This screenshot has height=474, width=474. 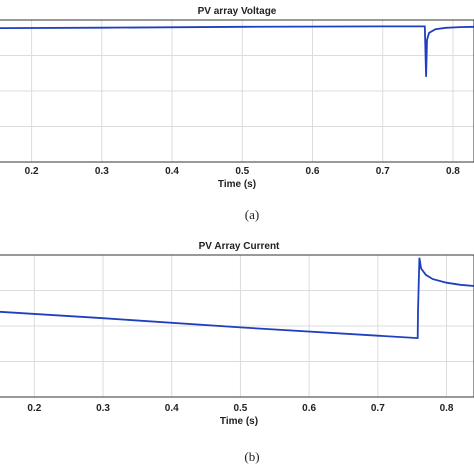 I want to click on current-x-tick: 0.6, so click(x=309, y=408).